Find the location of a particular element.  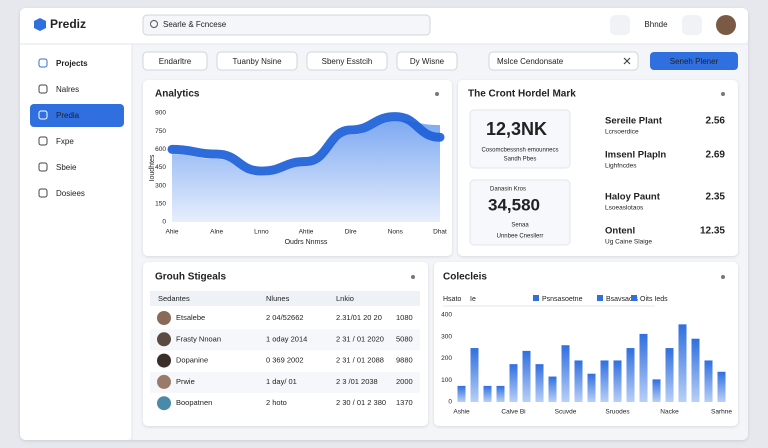

y-axis-label: Ioudhtes is located at coordinates (152, 167).